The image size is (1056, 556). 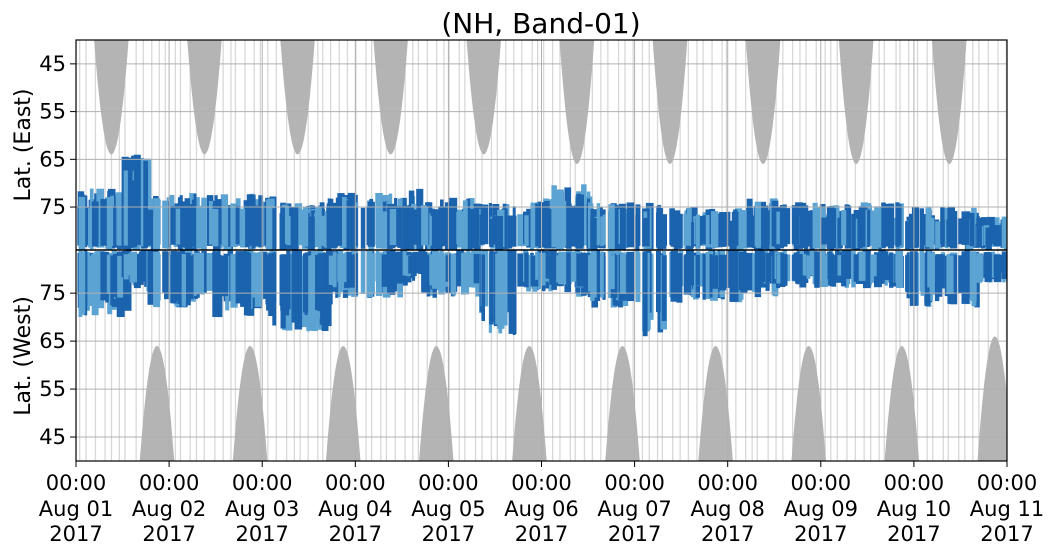 What do you see at coordinates (541, 509) in the screenshot?
I see `xtick-date: Aug 06` at bounding box center [541, 509].